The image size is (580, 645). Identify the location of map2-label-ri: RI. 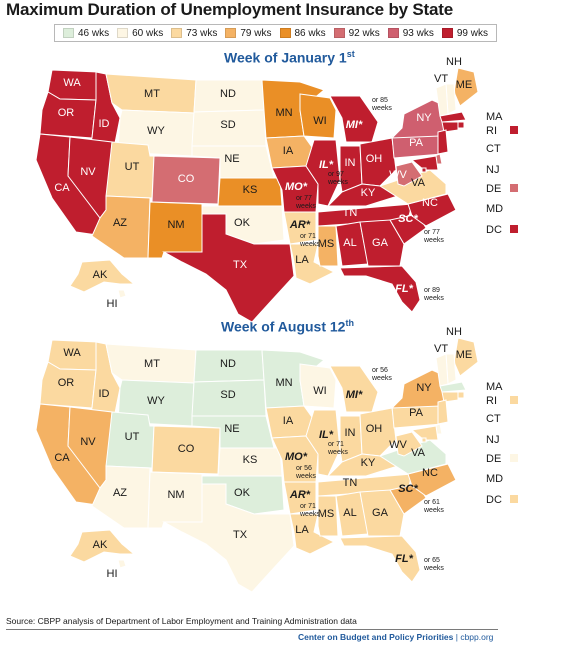
(491, 401).